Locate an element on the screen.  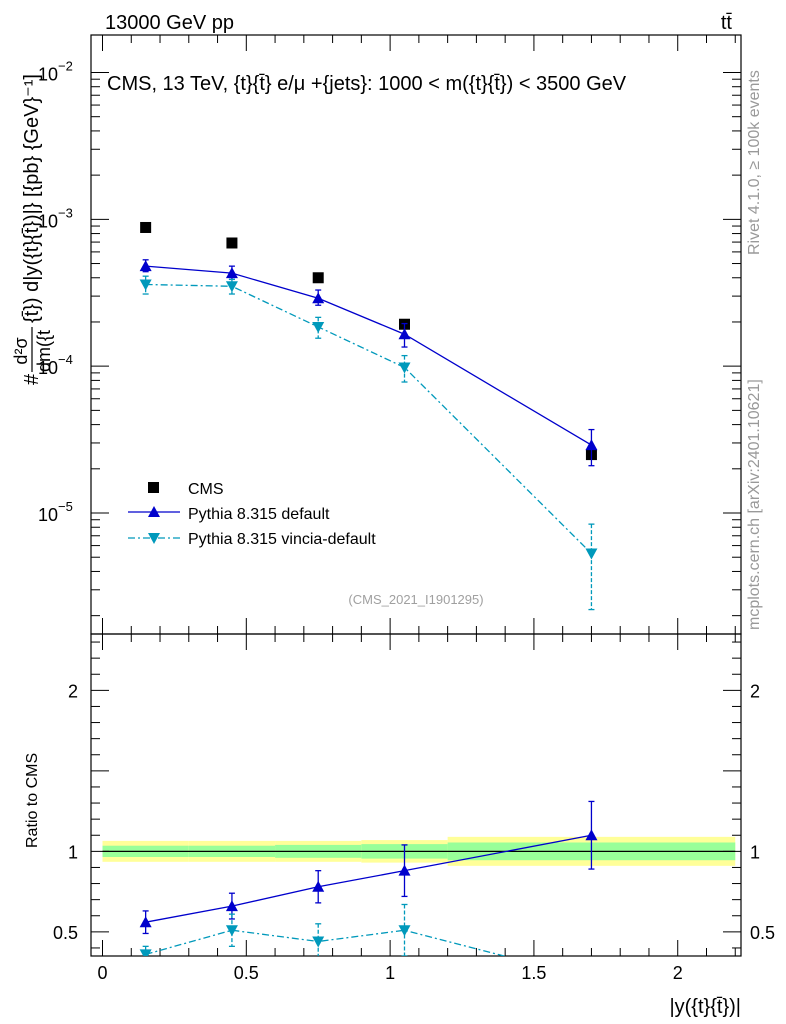
legend-cms-marker is located at coordinates (153, 487).